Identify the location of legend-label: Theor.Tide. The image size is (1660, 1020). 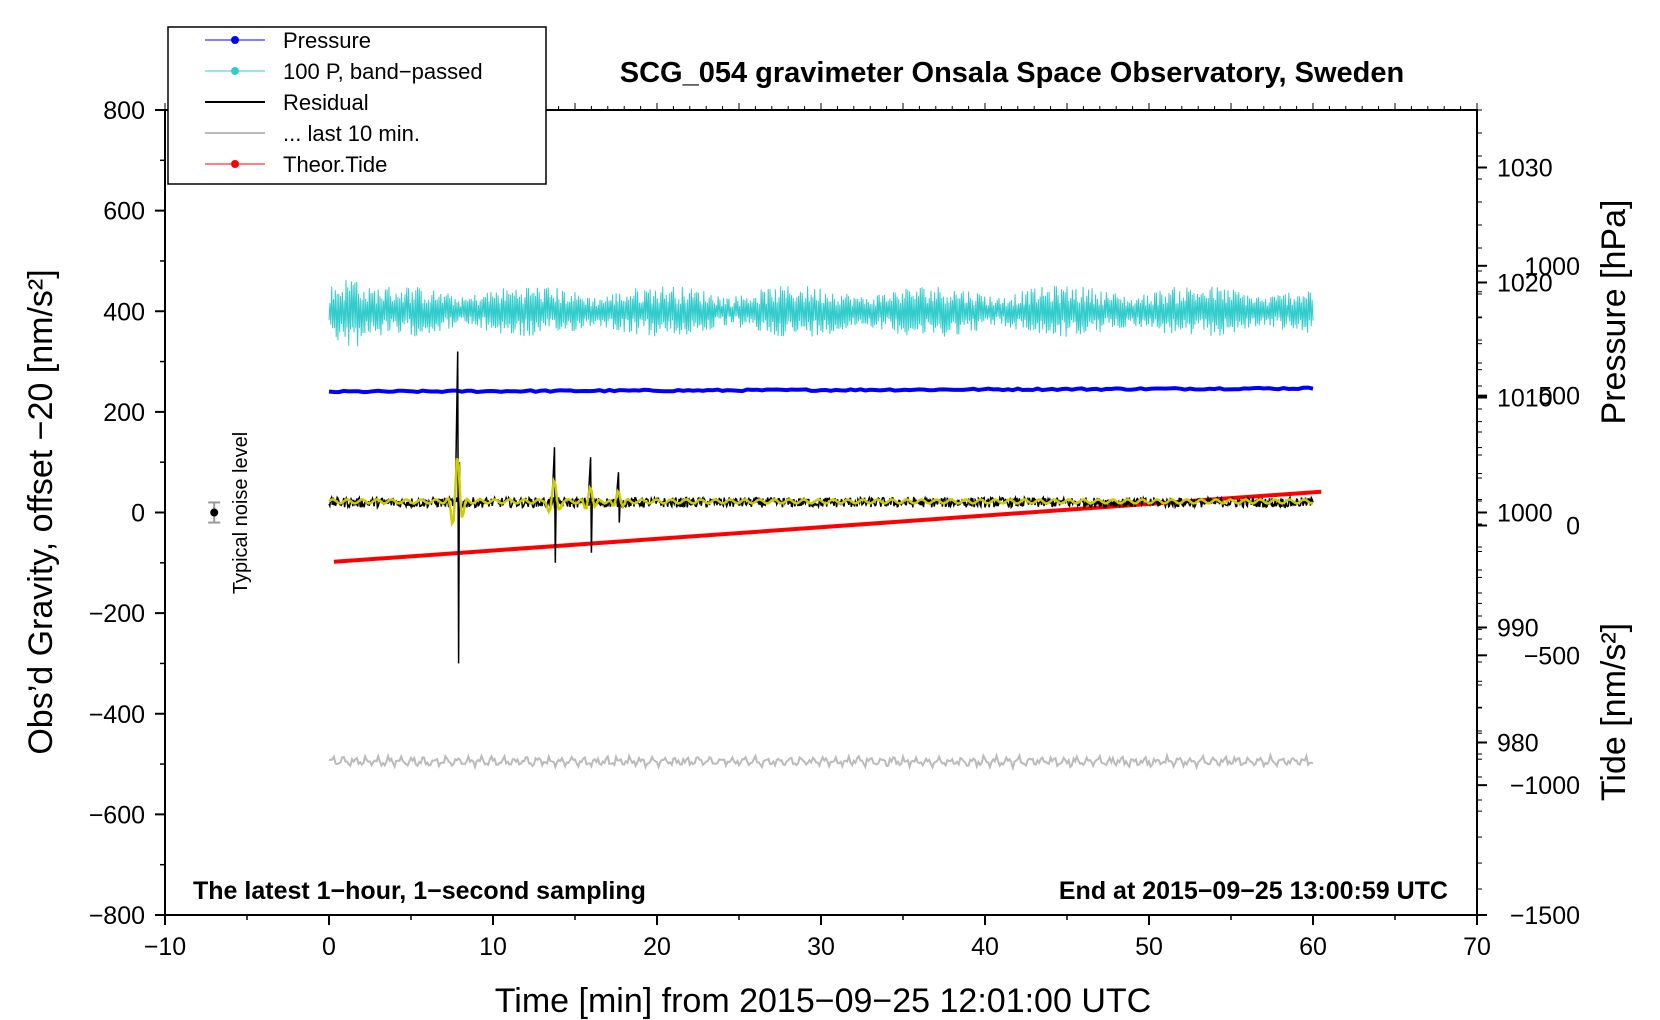
(335, 164).